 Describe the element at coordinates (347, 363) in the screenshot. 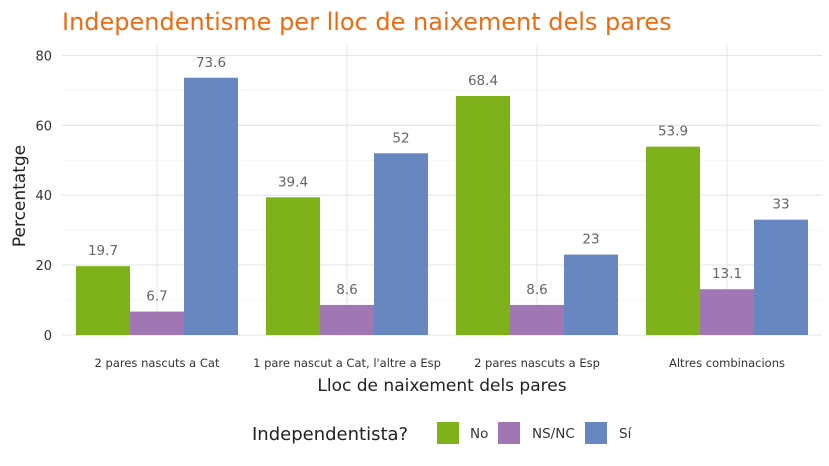

I see `x-tick-label: 1 pare nascut a Cat, l'altre a Esp` at that location.